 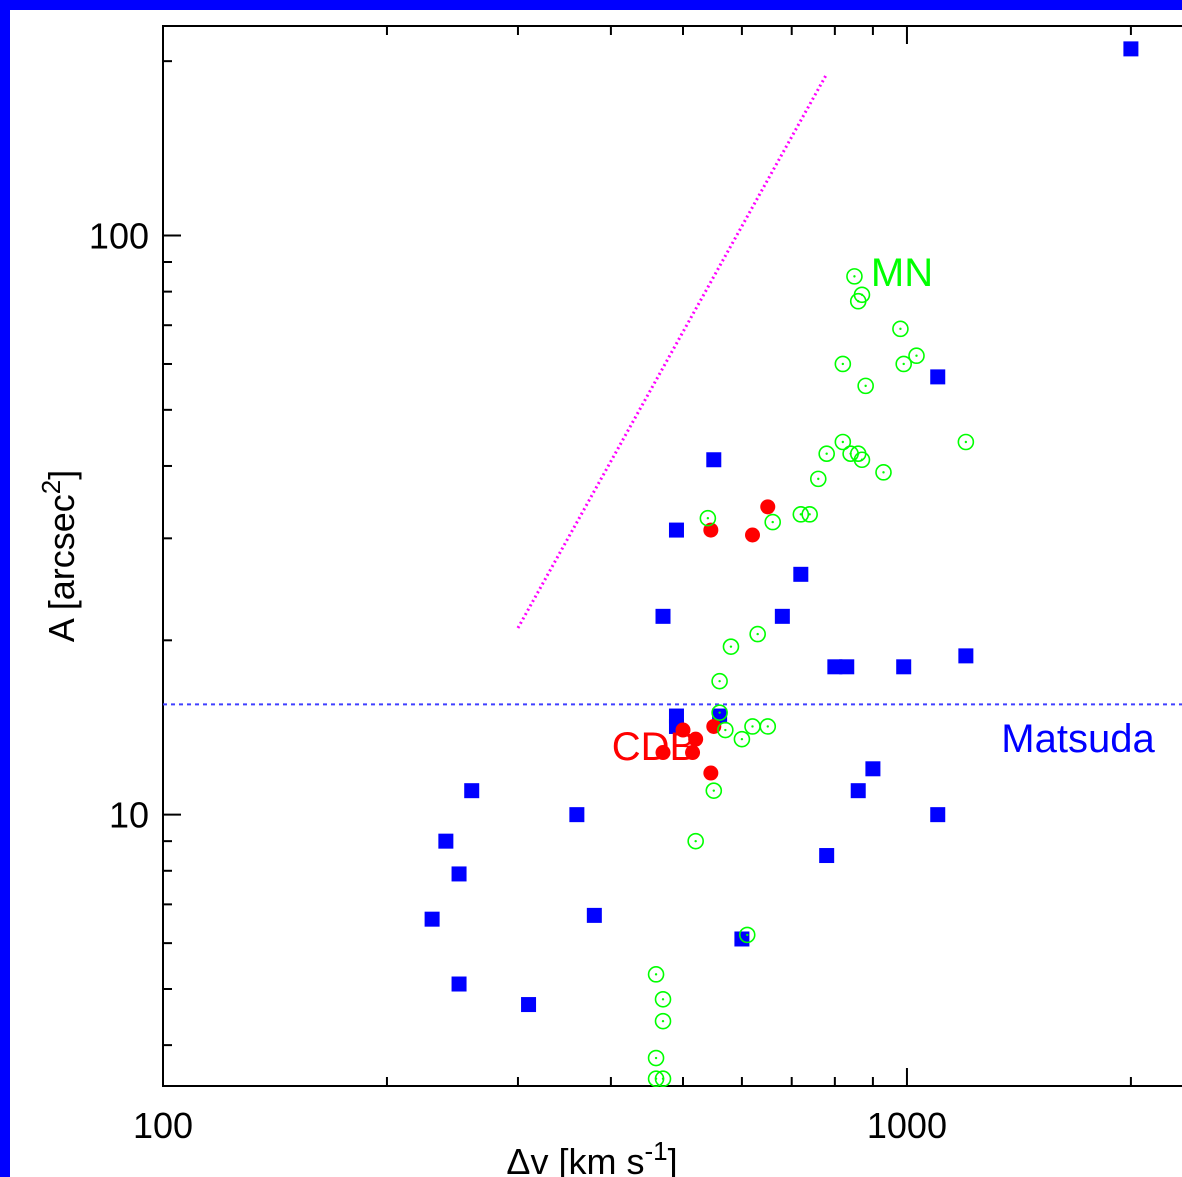 I want to click on x-tick-label: 100, so click(x=163, y=1125).